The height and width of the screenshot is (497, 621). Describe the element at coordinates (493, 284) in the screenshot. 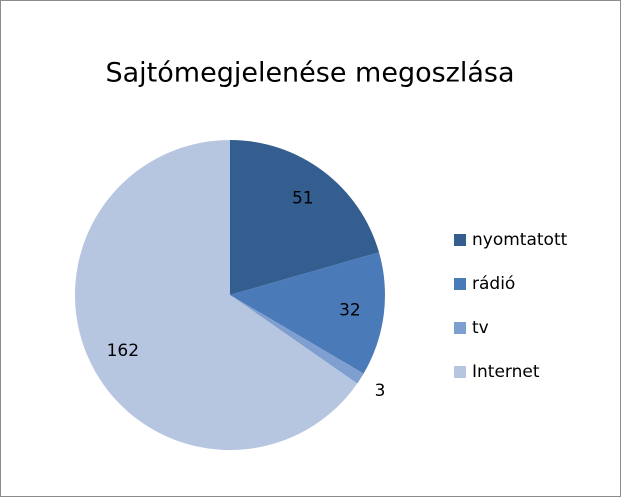

I see `legend-label: rádió` at that location.